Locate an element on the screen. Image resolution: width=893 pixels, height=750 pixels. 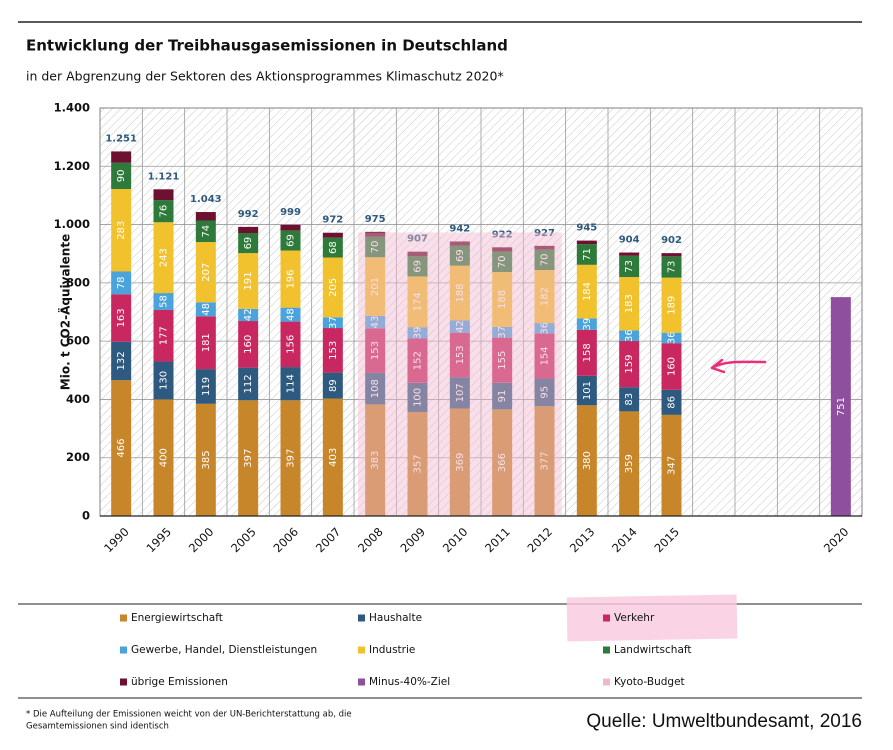
y-tick-label: 1.000 is located at coordinates (72, 224).